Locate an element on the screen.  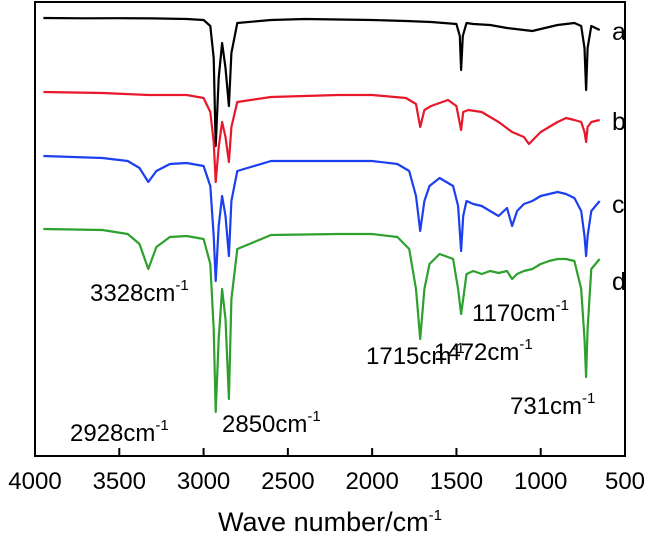
series-label-b: b is located at coordinates (619, 122).